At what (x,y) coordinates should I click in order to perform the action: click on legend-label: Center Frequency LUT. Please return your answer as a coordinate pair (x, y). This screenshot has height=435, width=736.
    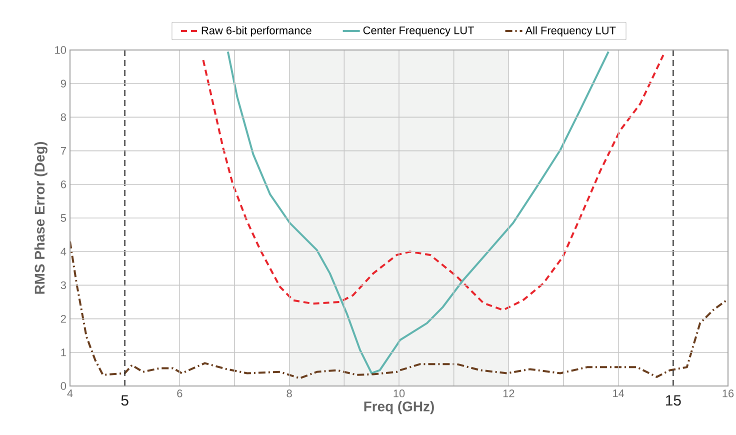
    Looking at the image, I should click on (418, 31).